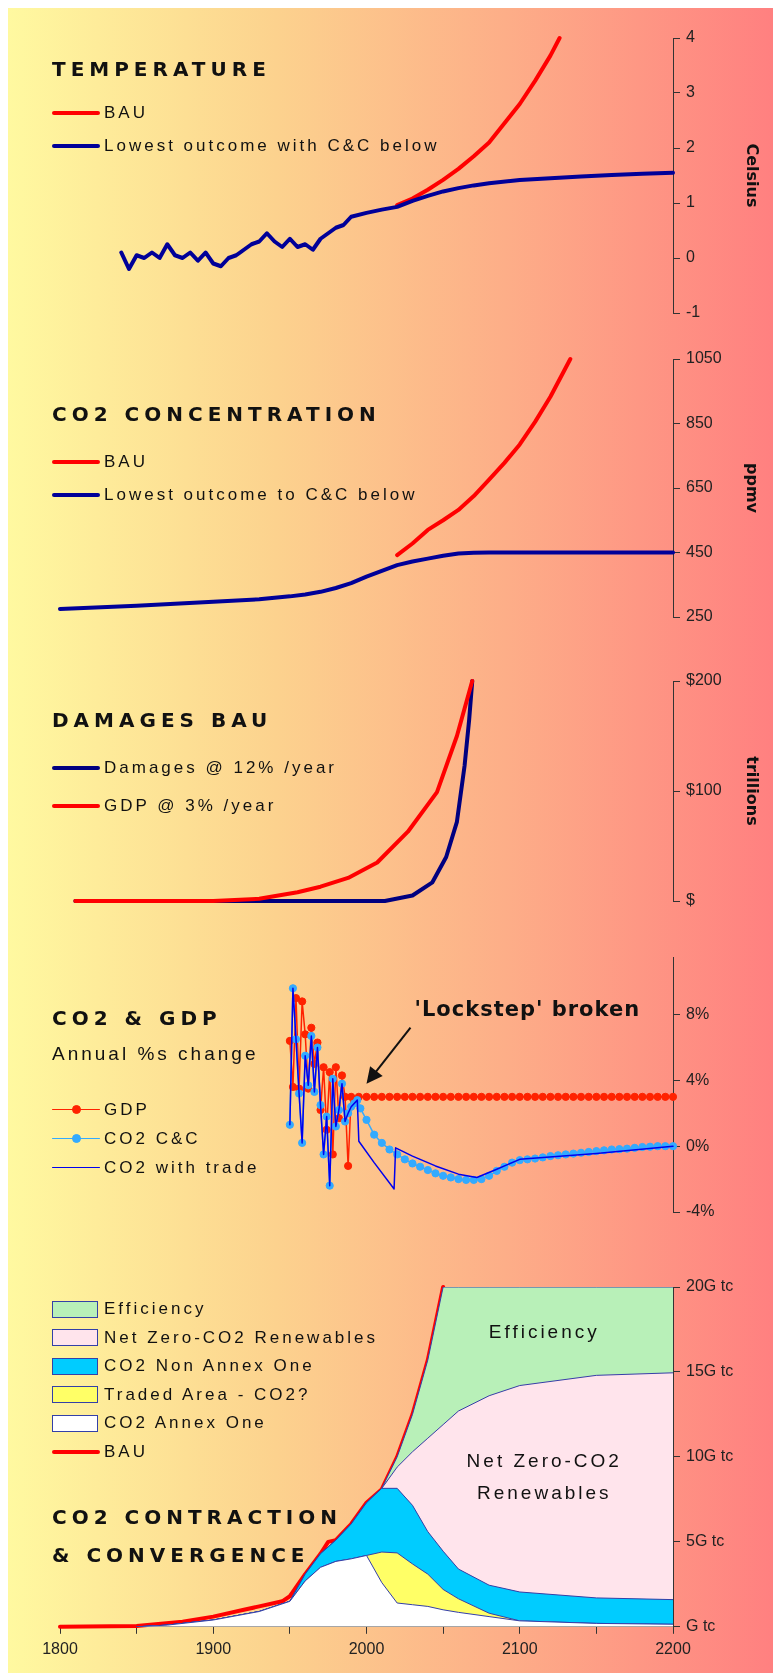 This screenshot has height=1680, width=781. I want to click on y-tick-label: 1, so click(690, 202).